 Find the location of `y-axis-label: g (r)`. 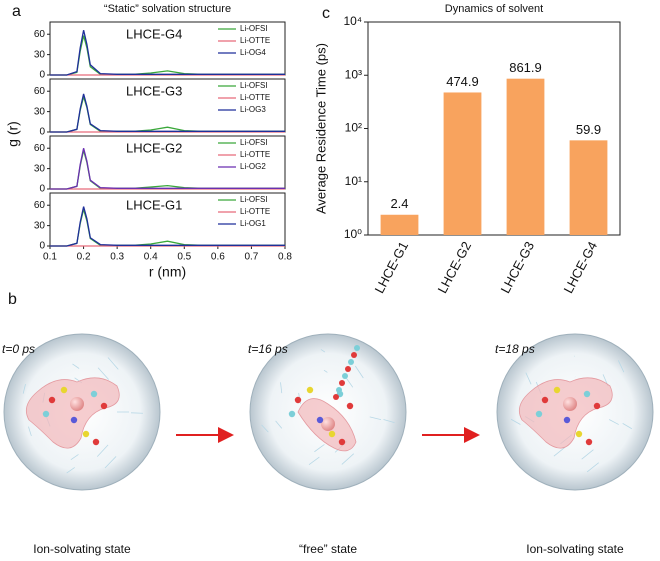

y-axis-label: g (r) is located at coordinates (13, 134).